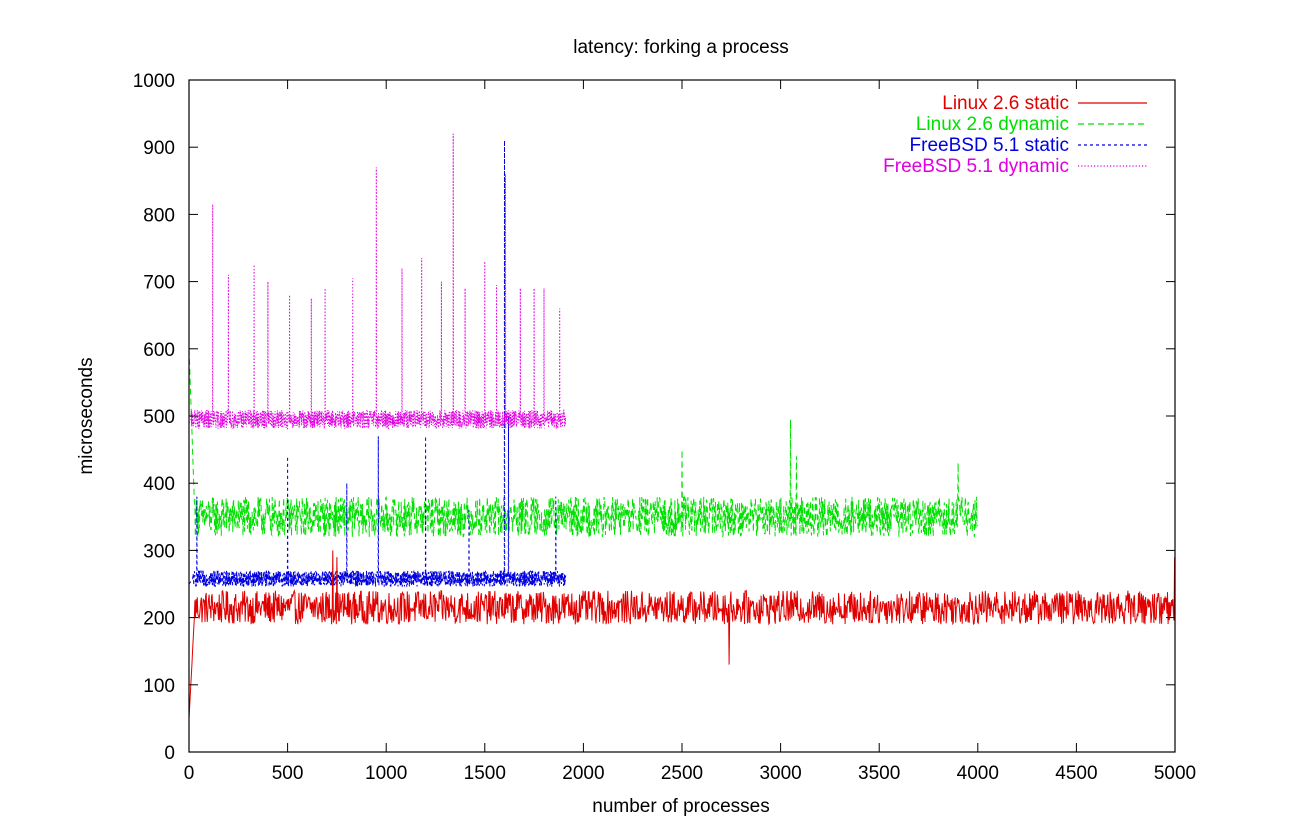 This screenshot has width=1300, height=818. What do you see at coordinates (879, 773) in the screenshot?
I see `x-tick-label: 3500` at bounding box center [879, 773].